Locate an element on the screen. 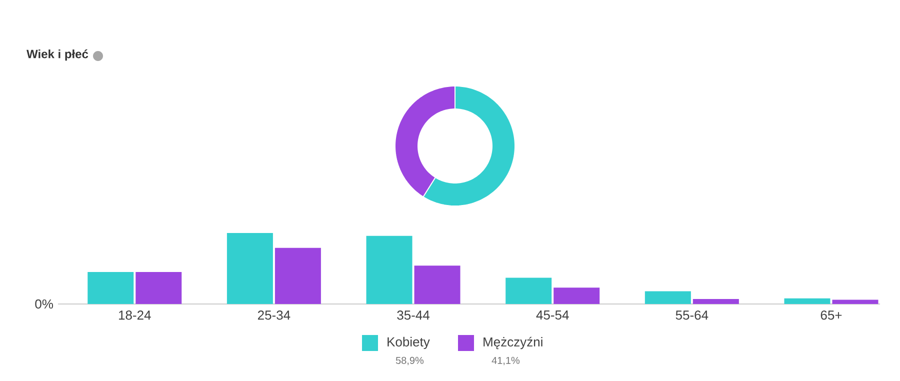 The height and width of the screenshot is (381, 900). legend-label: Mężczyźni is located at coordinates (513, 343).